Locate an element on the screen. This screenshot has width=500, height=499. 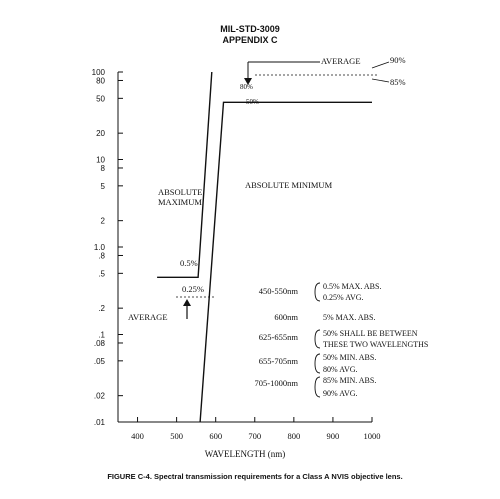
y-tick-label: .01 is located at coordinates (100, 422).